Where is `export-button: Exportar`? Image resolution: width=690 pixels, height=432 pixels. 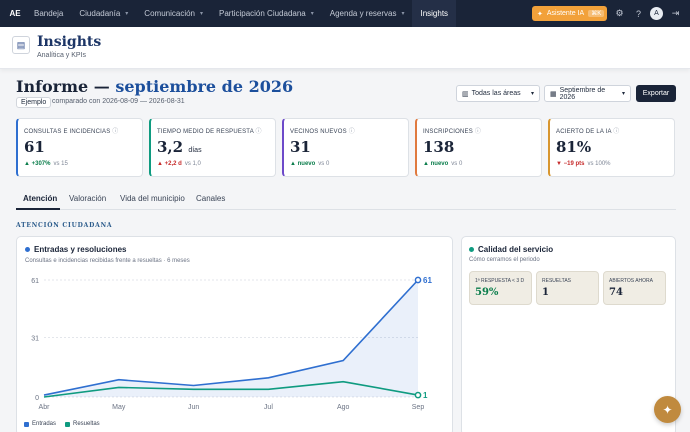
export-button: Exportar is located at coordinates (656, 93).